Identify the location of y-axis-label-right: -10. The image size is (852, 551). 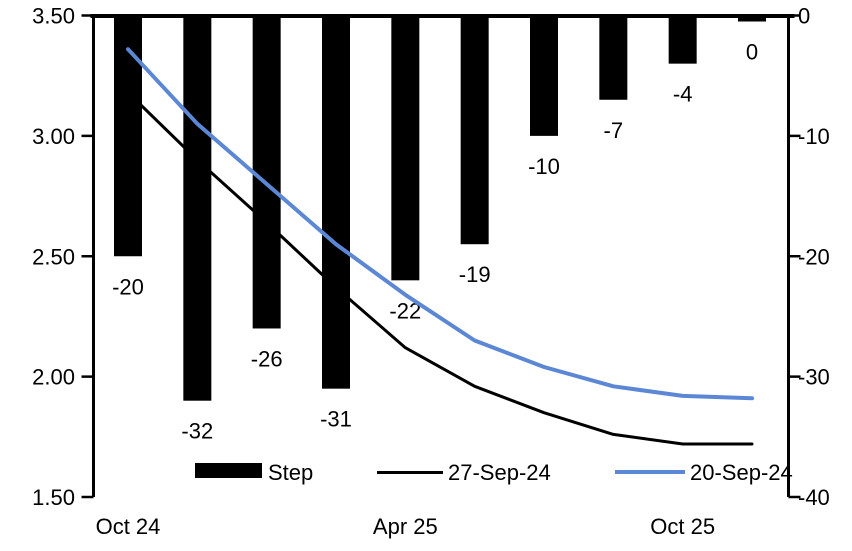
(814, 136).